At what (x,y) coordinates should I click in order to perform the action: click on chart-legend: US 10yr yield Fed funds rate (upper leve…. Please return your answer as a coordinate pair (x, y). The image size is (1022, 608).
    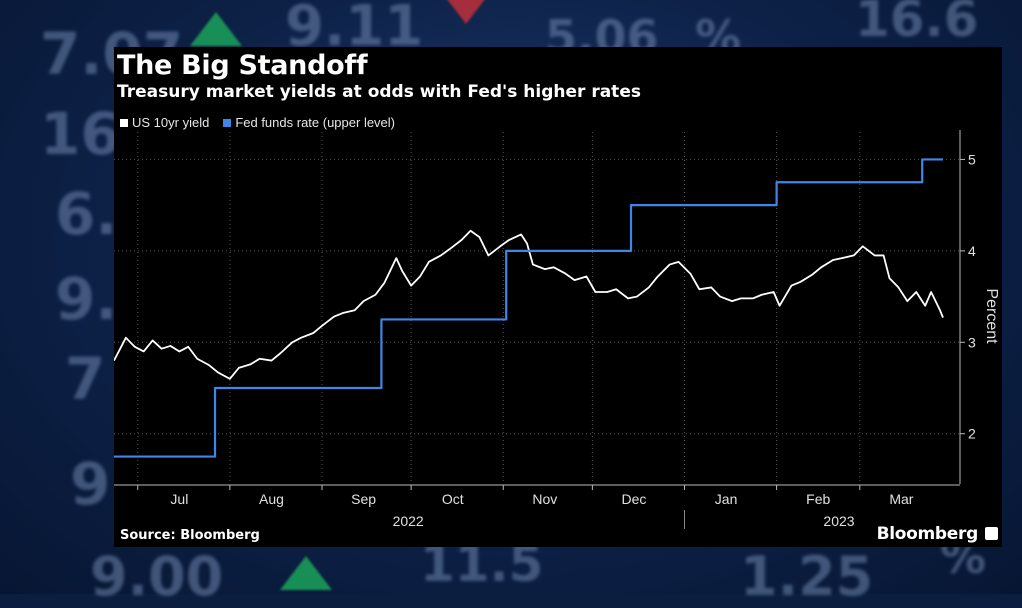
    Looking at the image, I should click on (257, 122).